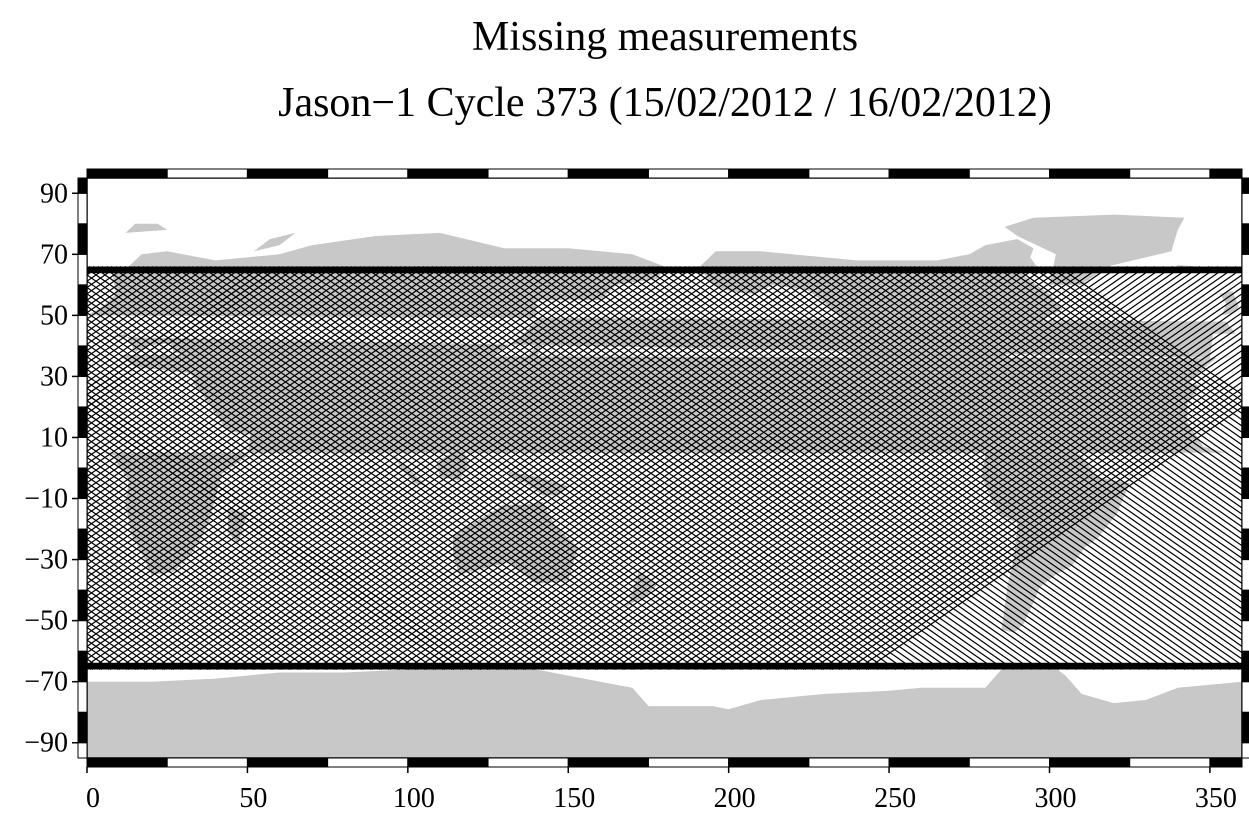  I want to click on chart-title: Missing measurements, so click(665, 37).